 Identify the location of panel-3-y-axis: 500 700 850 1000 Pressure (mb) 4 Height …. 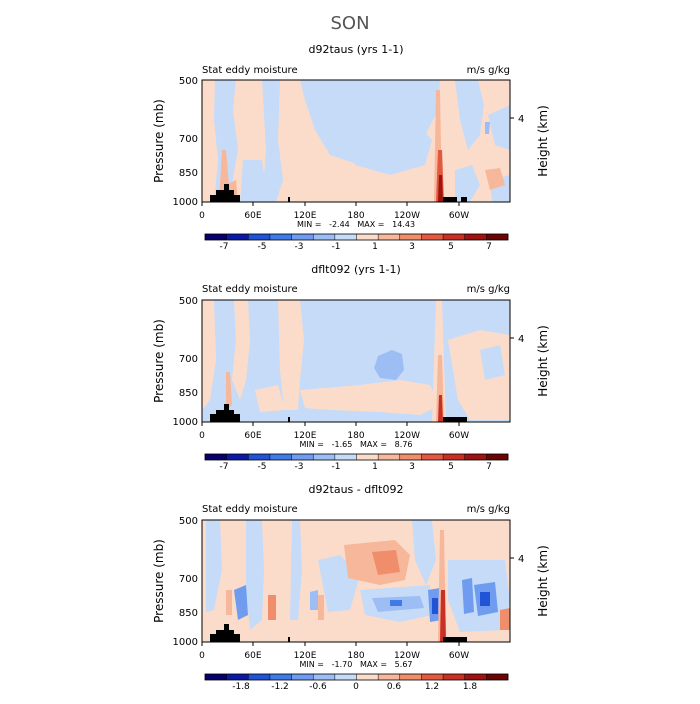
(351, 582).